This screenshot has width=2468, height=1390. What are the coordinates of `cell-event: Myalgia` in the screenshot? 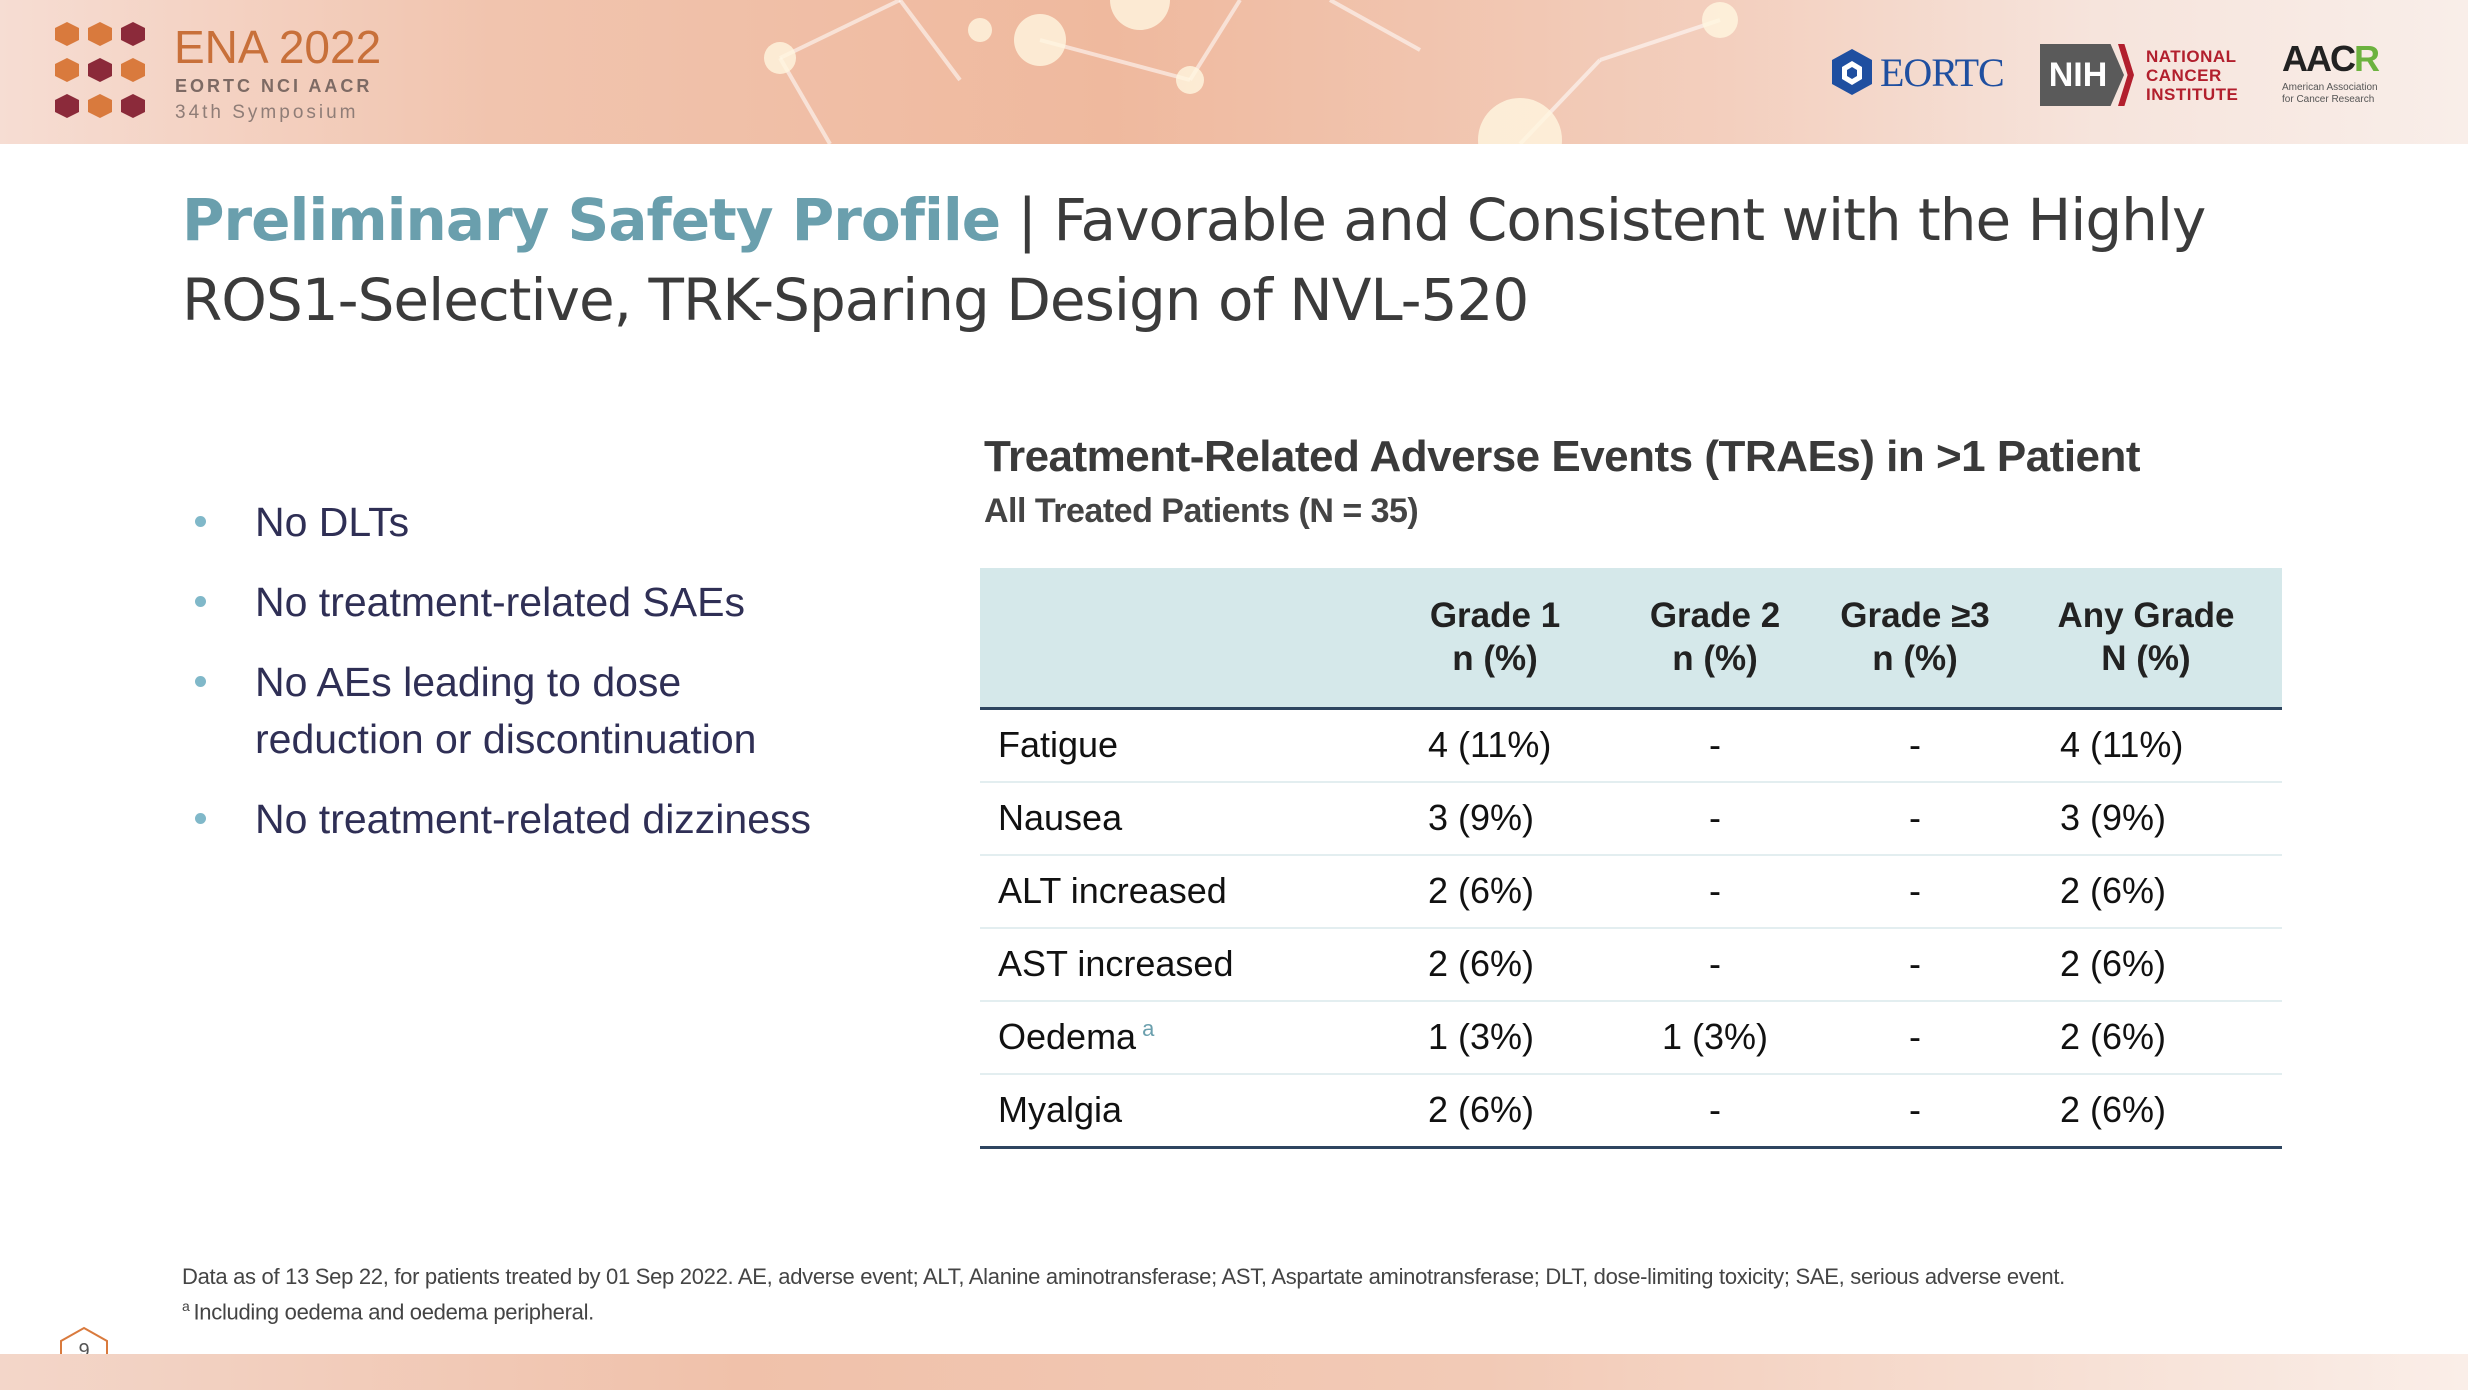 It's located at (1180, 1111).